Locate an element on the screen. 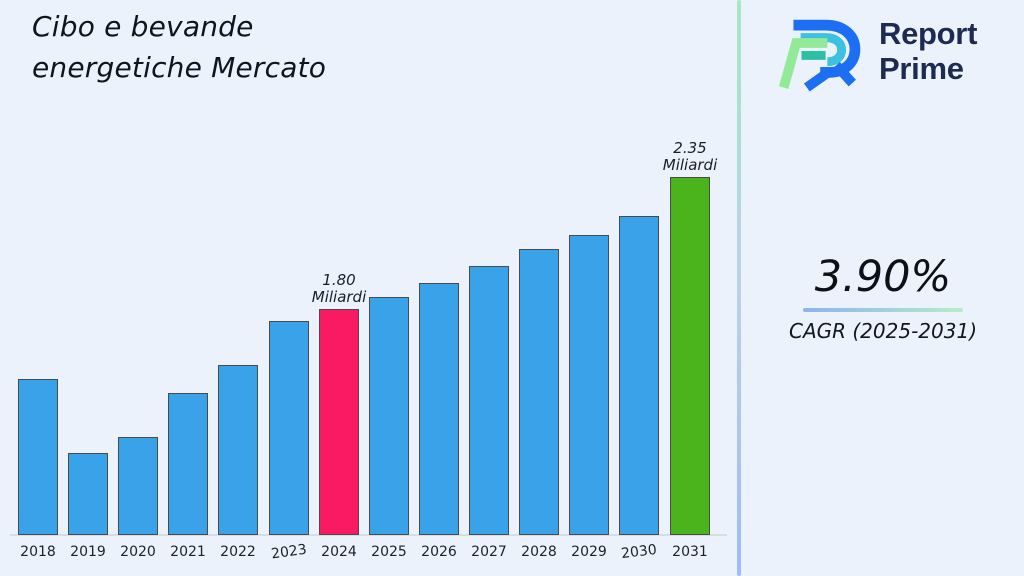 The image size is (1024, 576). value-label-2024: 1.80 Miliardi is located at coordinates (339, 288).